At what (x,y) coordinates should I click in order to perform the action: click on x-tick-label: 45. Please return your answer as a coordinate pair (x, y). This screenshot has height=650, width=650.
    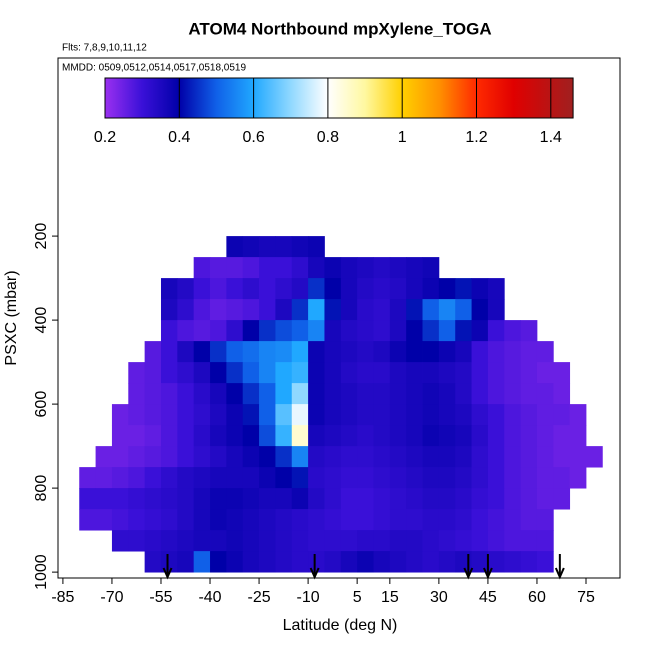
    Looking at the image, I should click on (488, 597).